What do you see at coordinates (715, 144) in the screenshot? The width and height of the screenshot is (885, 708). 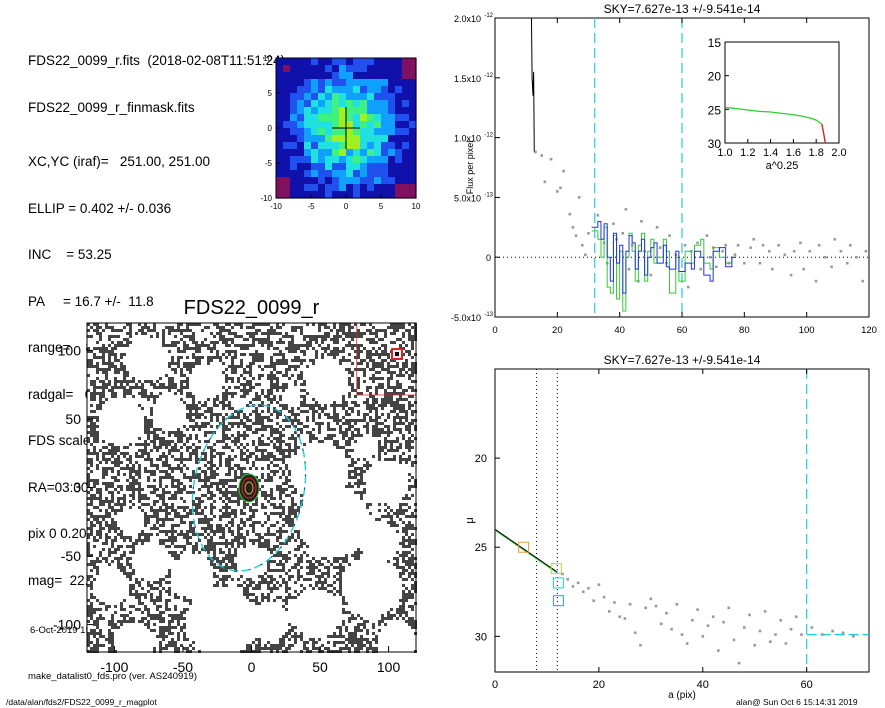 I see `tick-label: 30` at bounding box center [715, 144].